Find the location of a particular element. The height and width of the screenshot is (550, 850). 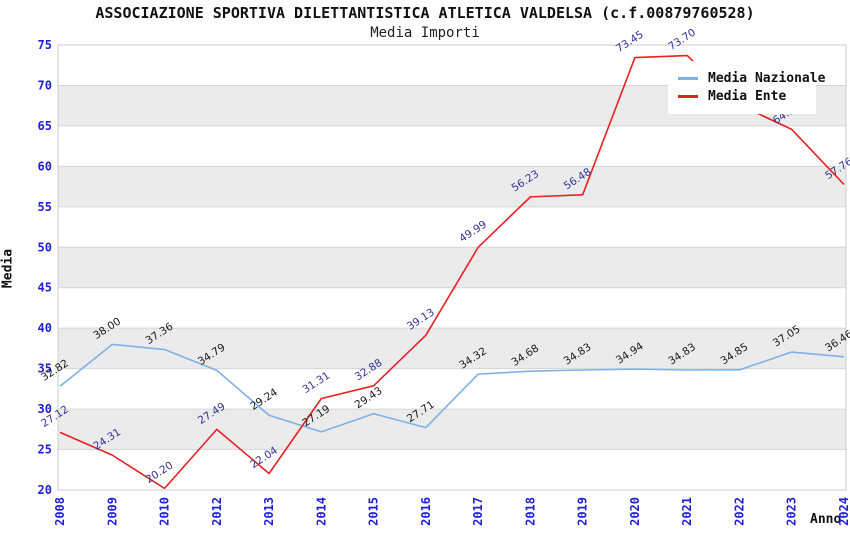

y-tick-label: 70 is located at coordinates (45, 85).